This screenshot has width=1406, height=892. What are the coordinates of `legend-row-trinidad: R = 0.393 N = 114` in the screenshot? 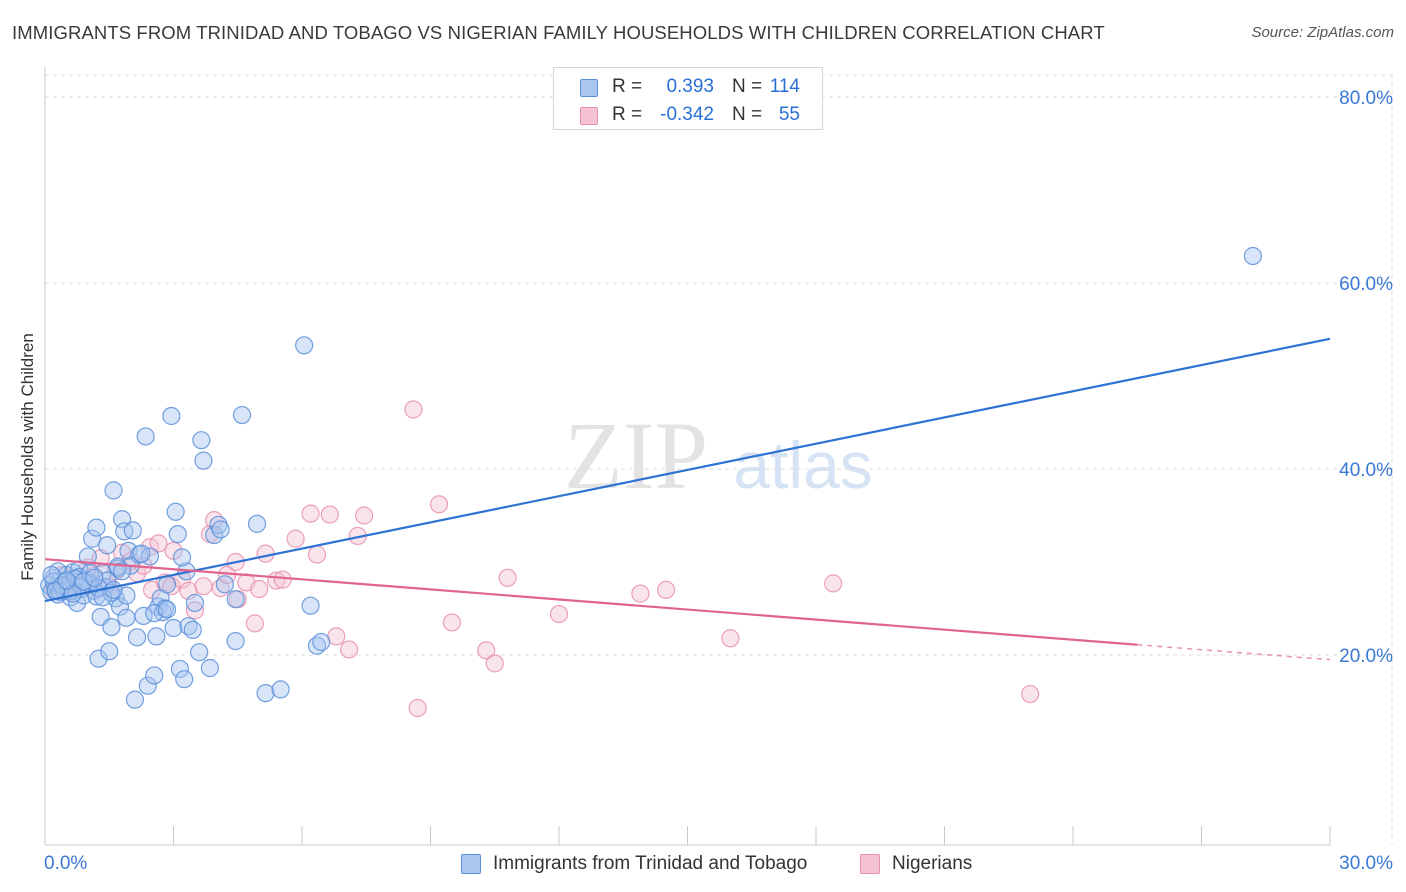 It's located at (688, 87).